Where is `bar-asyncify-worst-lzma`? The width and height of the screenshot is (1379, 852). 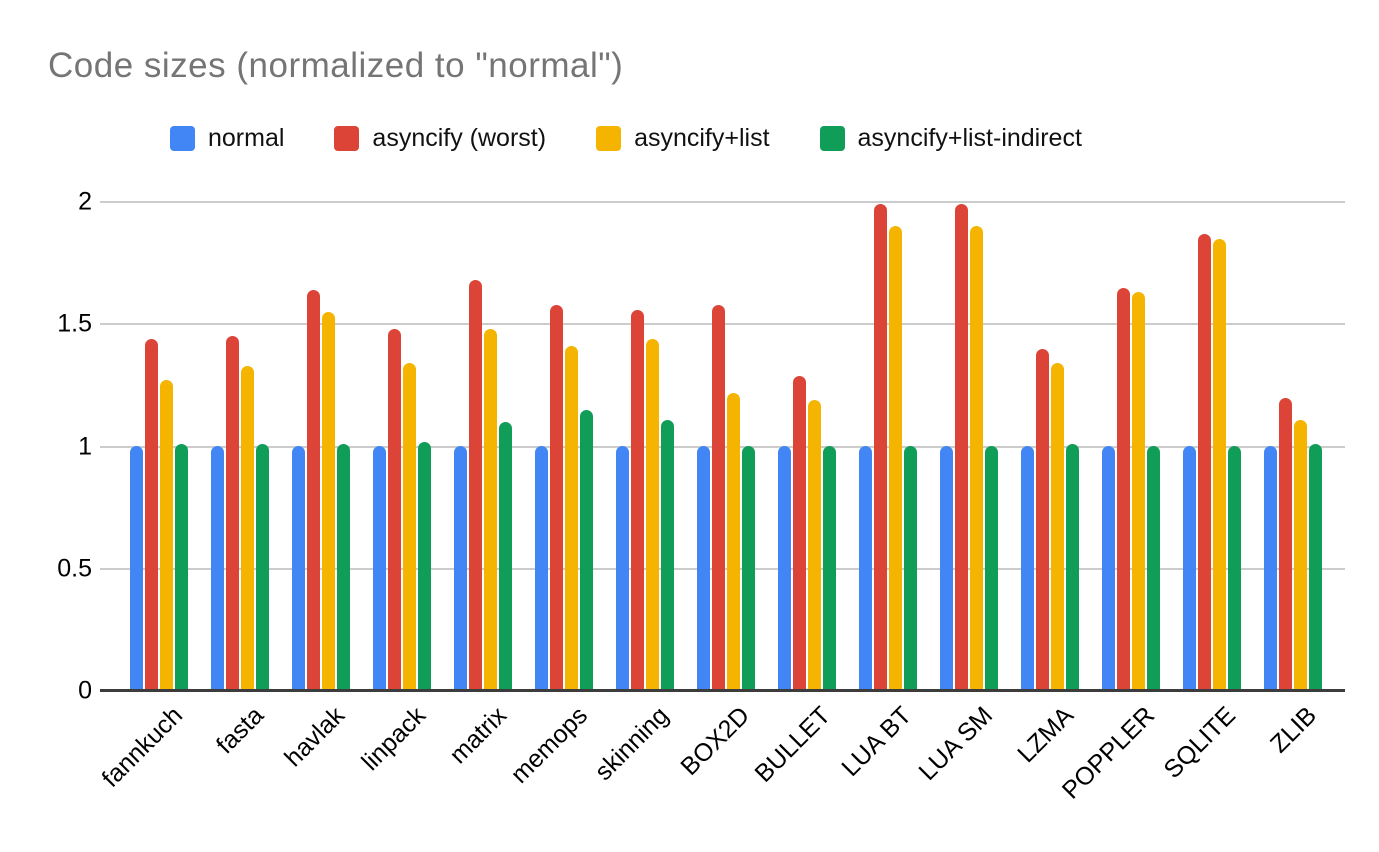 bar-asyncify-worst-lzma is located at coordinates (1042, 520).